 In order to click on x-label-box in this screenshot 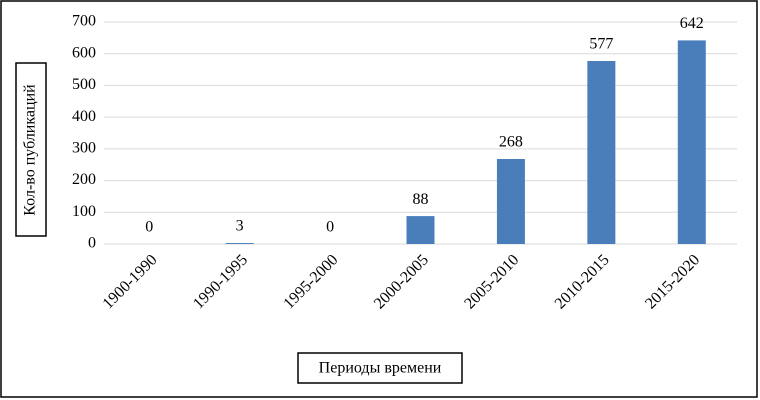, I will do `click(380, 368)`.